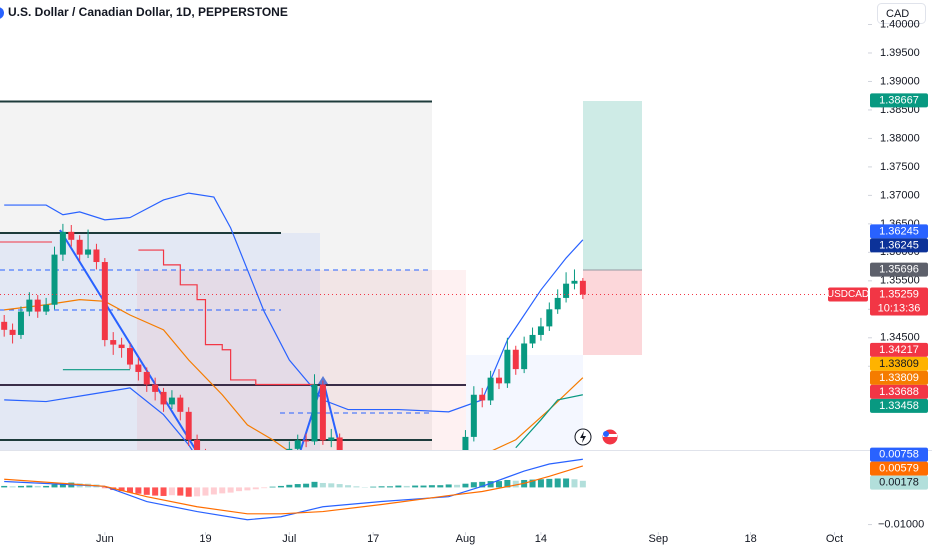 The image size is (932, 550). Describe the element at coordinates (900, 195) in the screenshot. I see `y-tick-label: 1.37000` at that location.